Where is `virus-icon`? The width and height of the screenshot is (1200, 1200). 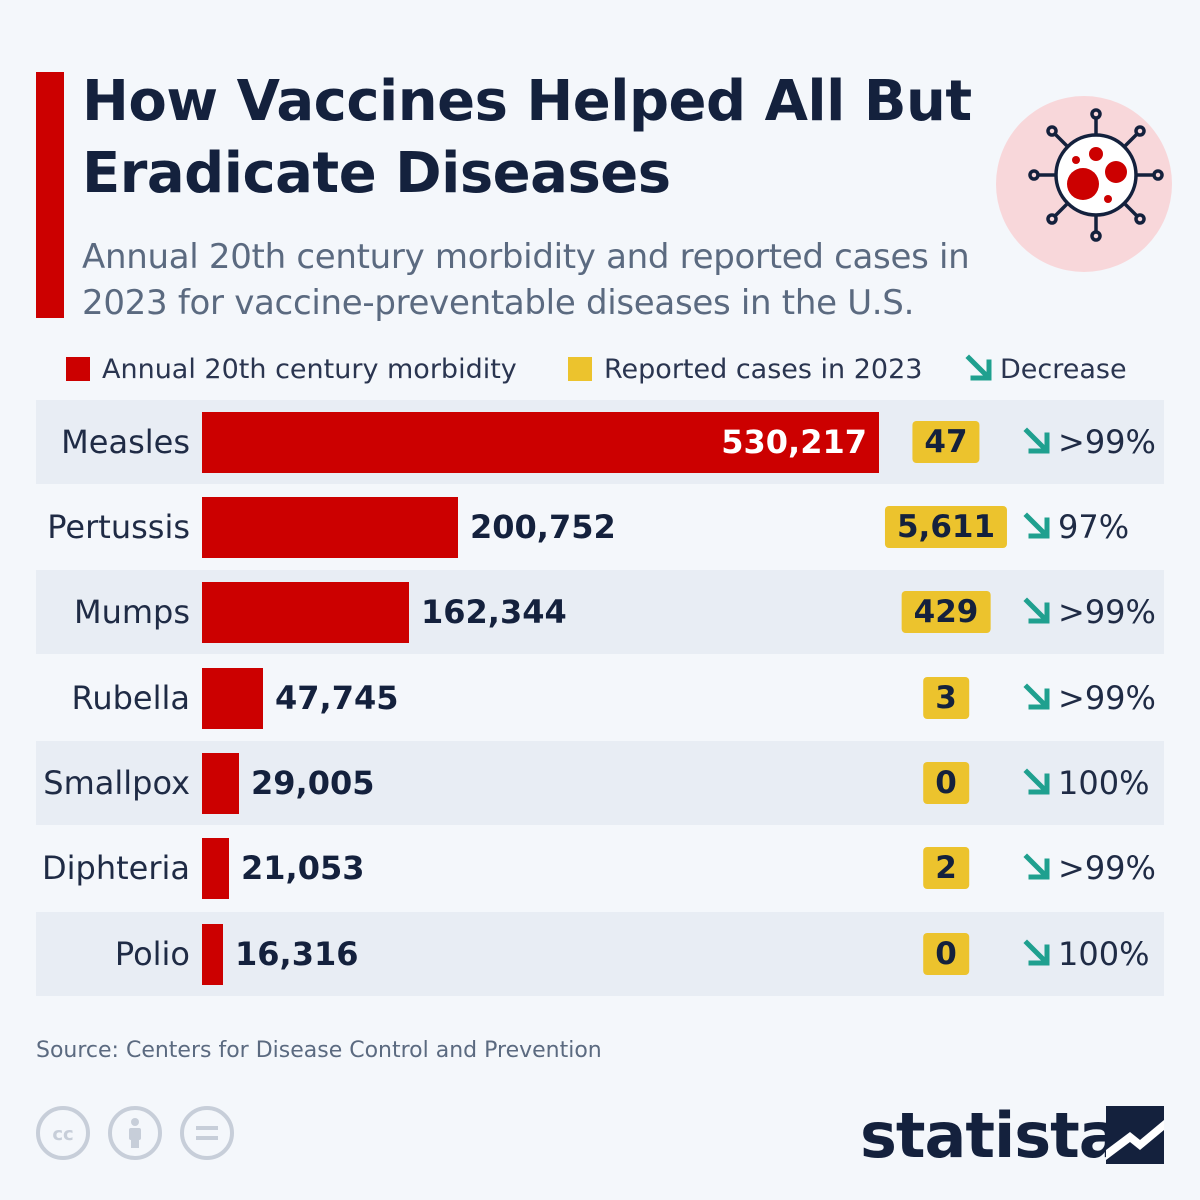 virus-icon is located at coordinates (1084, 184).